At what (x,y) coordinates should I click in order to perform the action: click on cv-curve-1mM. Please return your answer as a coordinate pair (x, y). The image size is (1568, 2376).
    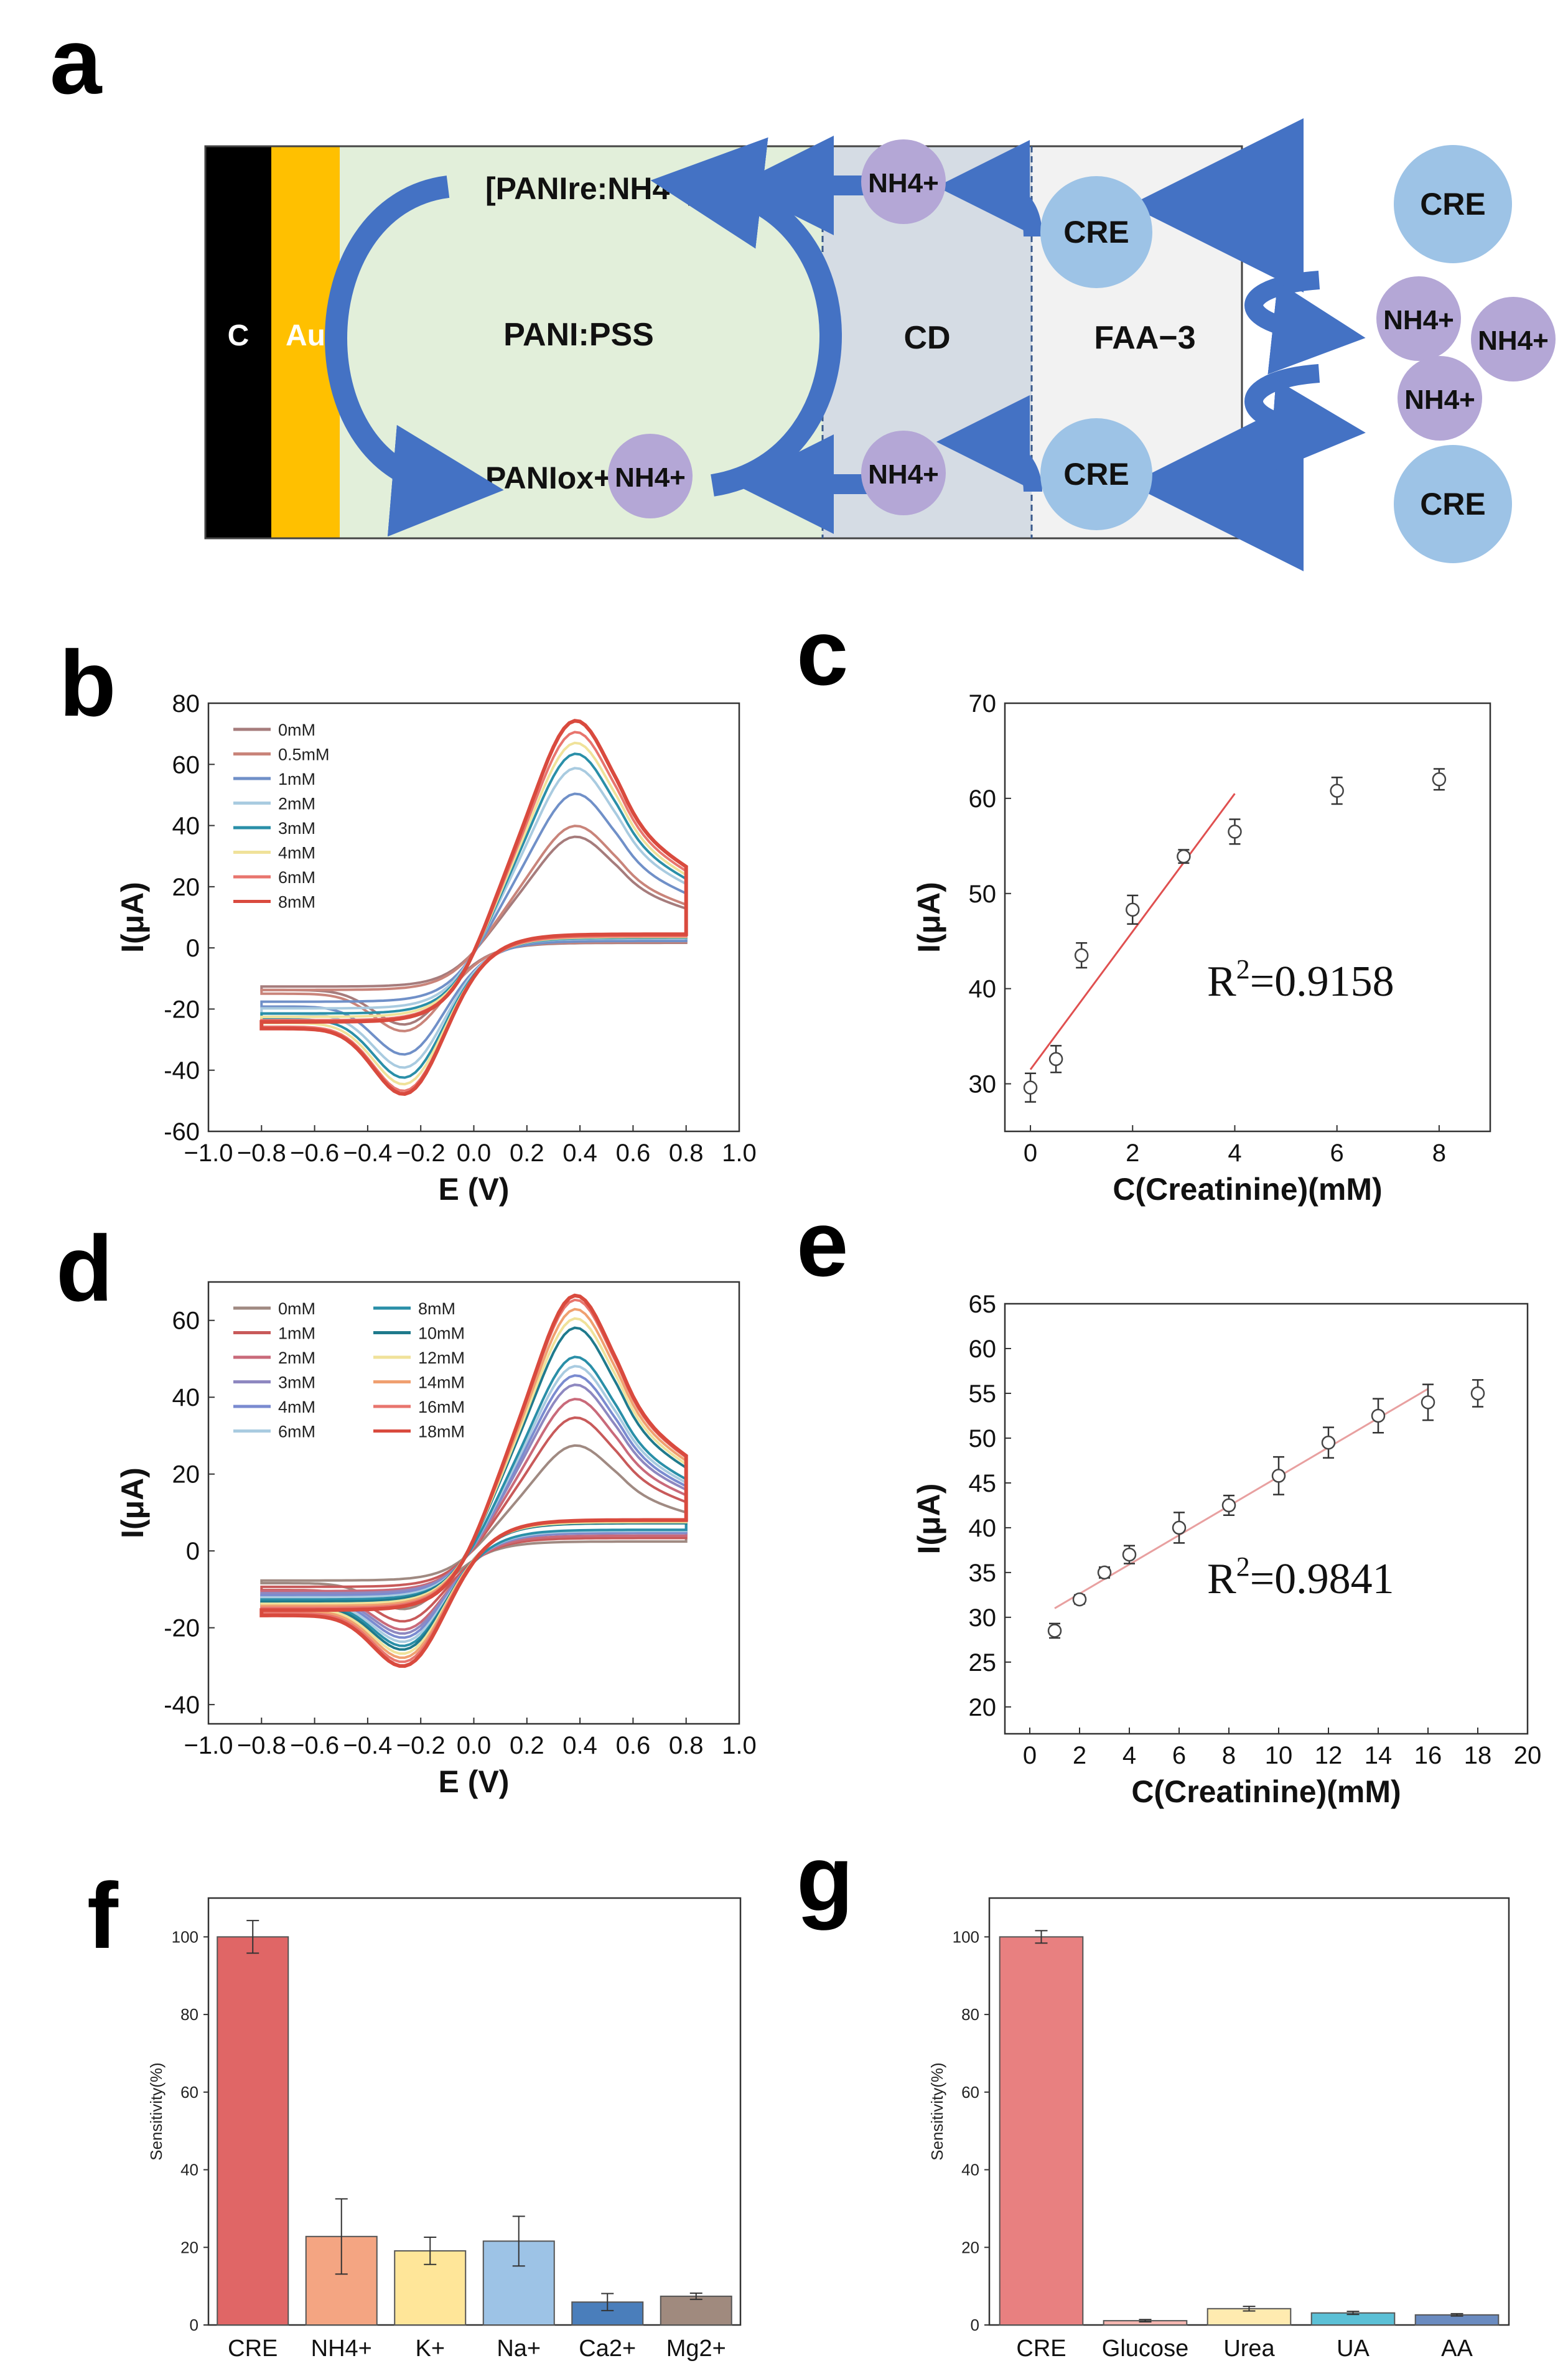
    Looking at the image, I should click on (474, 1519).